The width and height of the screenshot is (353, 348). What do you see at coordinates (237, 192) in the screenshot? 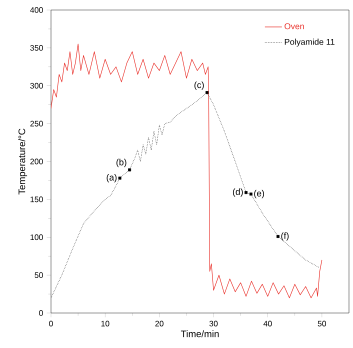
I see `annotation: (d)` at bounding box center [237, 192].